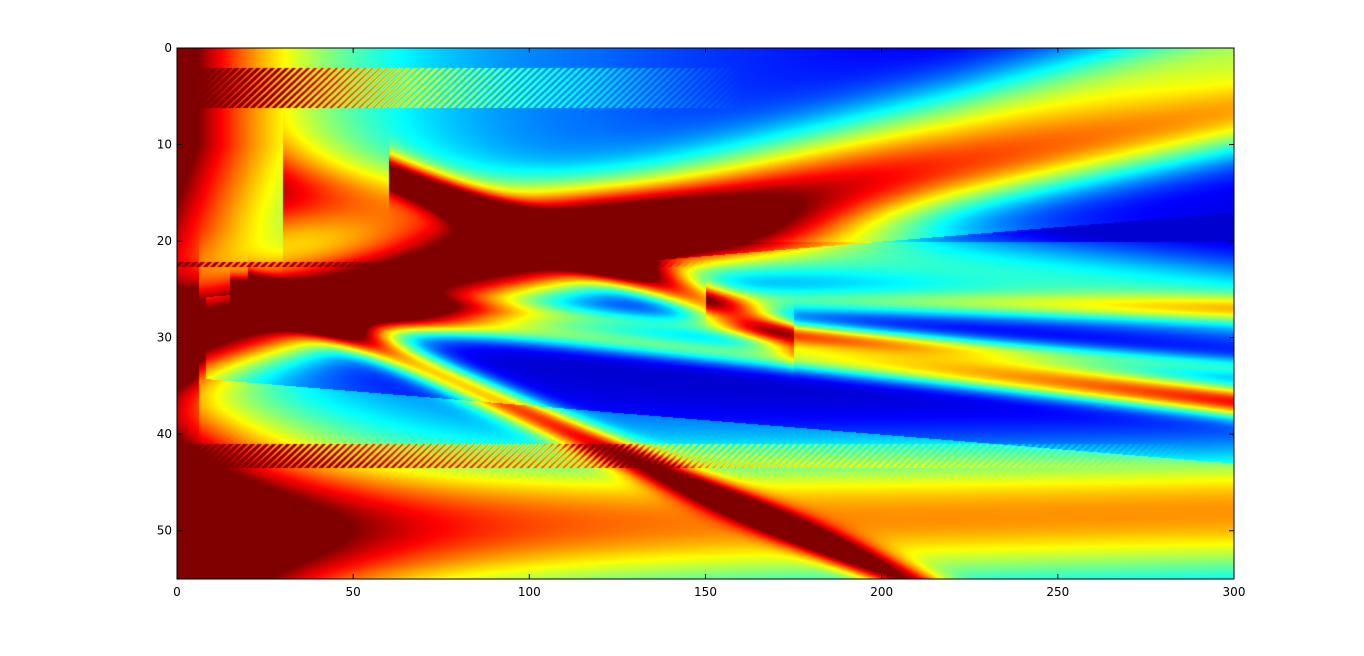 The height and width of the screenshot is (656, 1364). What do you see at coordinates (1057, 592) in the screenshot?
I see `x-tick-label: 250` at bounding box center [1057, 592].